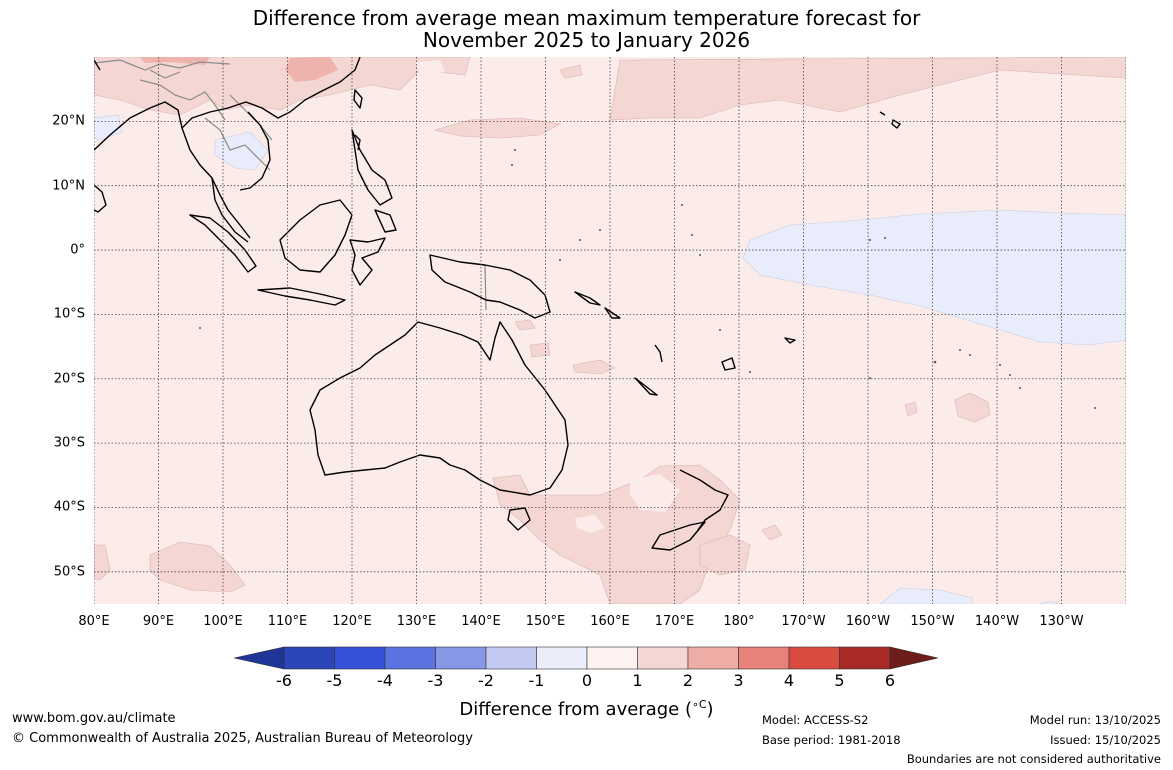  I want to click on colorbar-tick-label: 2, so click(688, 680).